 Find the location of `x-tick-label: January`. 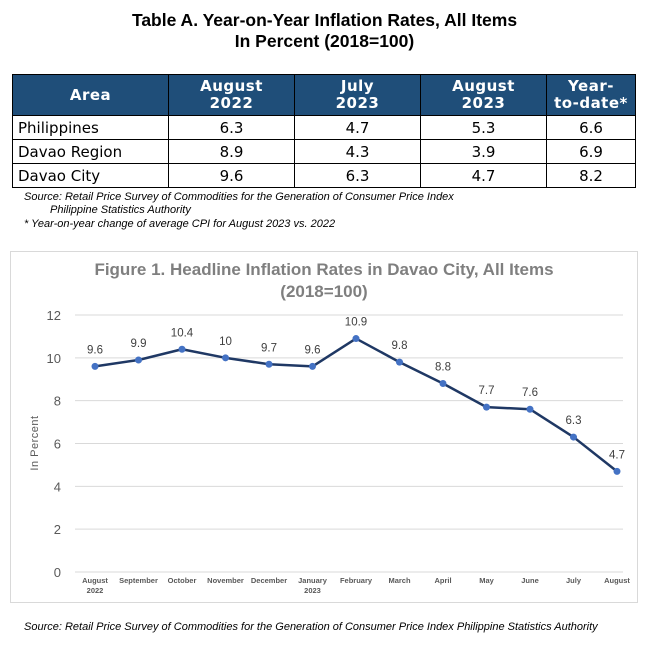

x-tick-label: January is located at coordinates (313, 580).